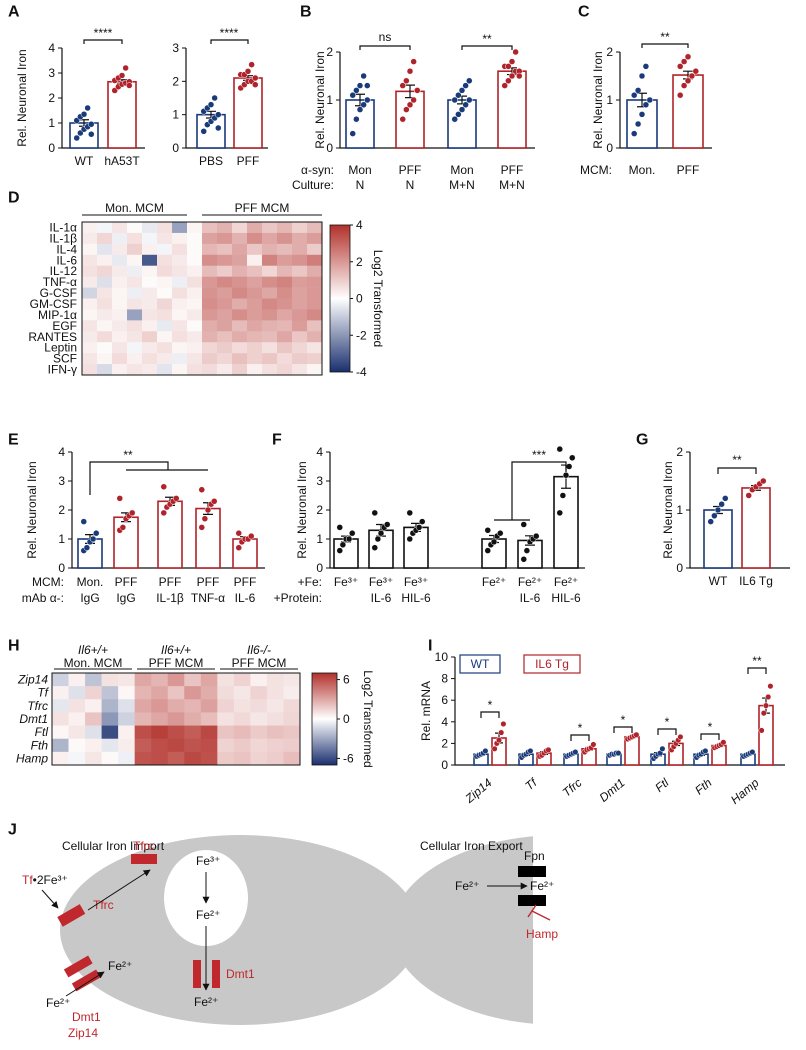 This screenshot has width=806, height=1050. Describe the element at coordinates (410, 170) in the screenshot. I see `x-tick-label: PFF` at that location.